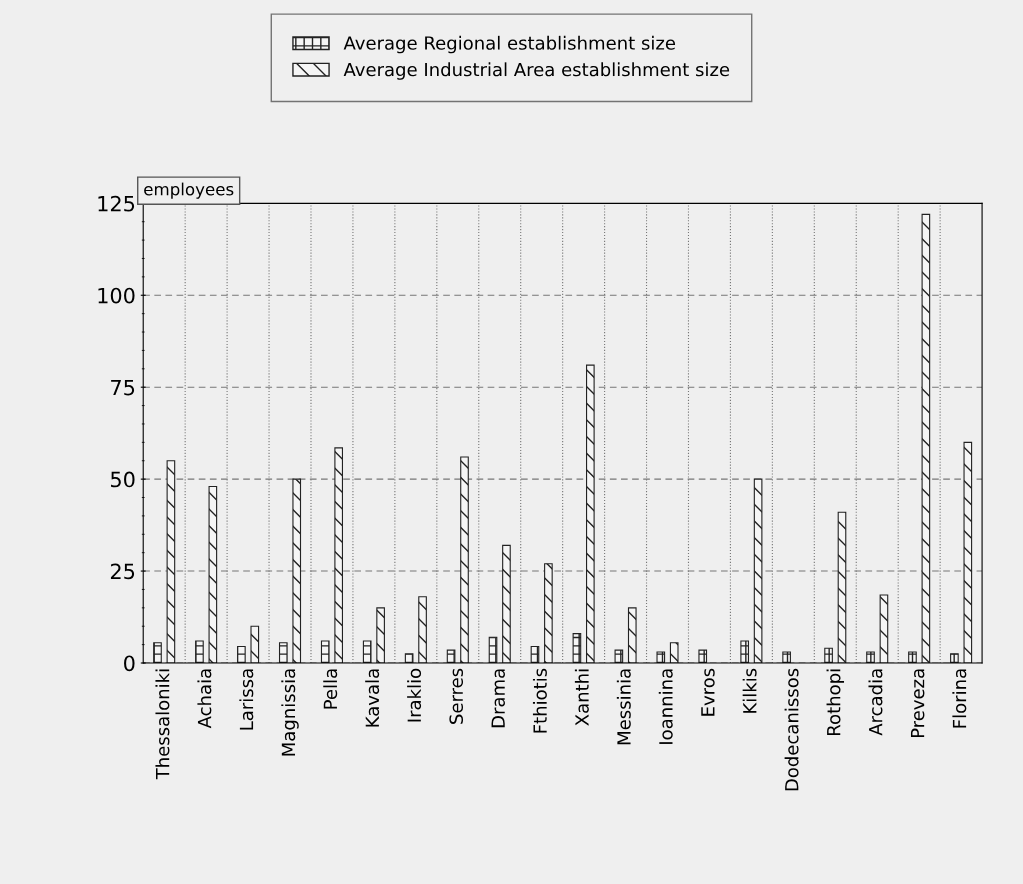 The image size is (1023, 884). What do you see at coordinates (123, 479) in the screenshot?
I see `y-tick-label: 50` at bounding box center [123, 479].